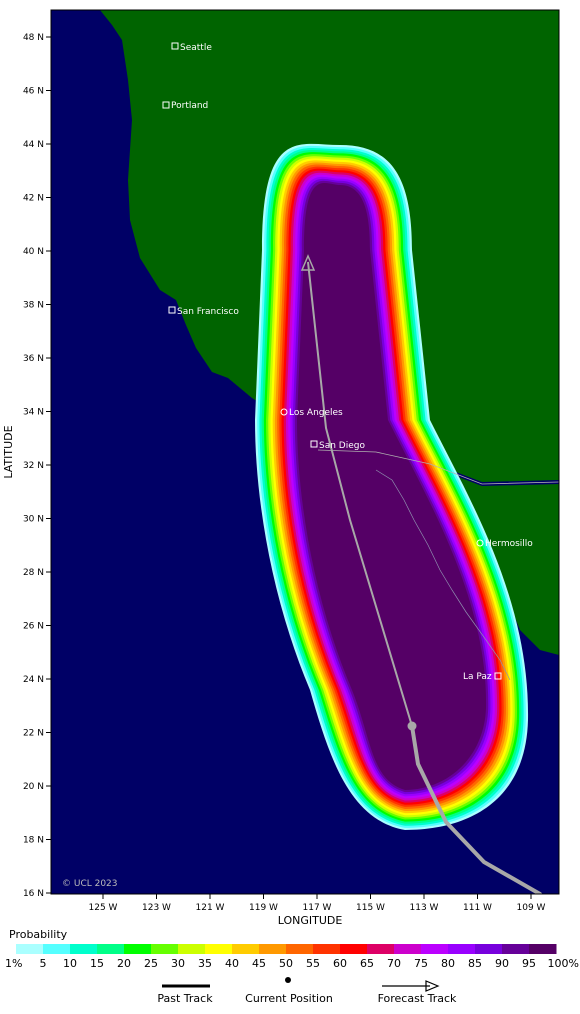  I want to click on lat-tick-label: 34 N, so click(33, 413).